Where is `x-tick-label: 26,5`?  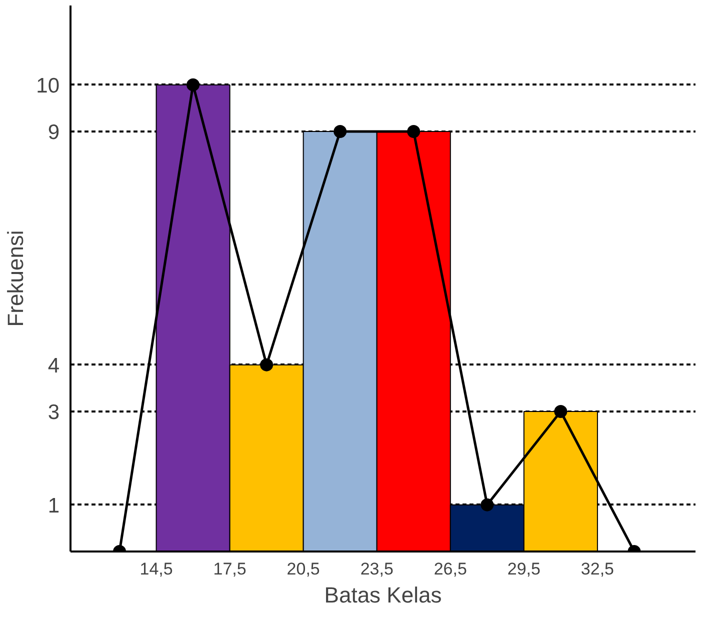 x-tick-label: 26,5 is located at coordinates (450, 569).